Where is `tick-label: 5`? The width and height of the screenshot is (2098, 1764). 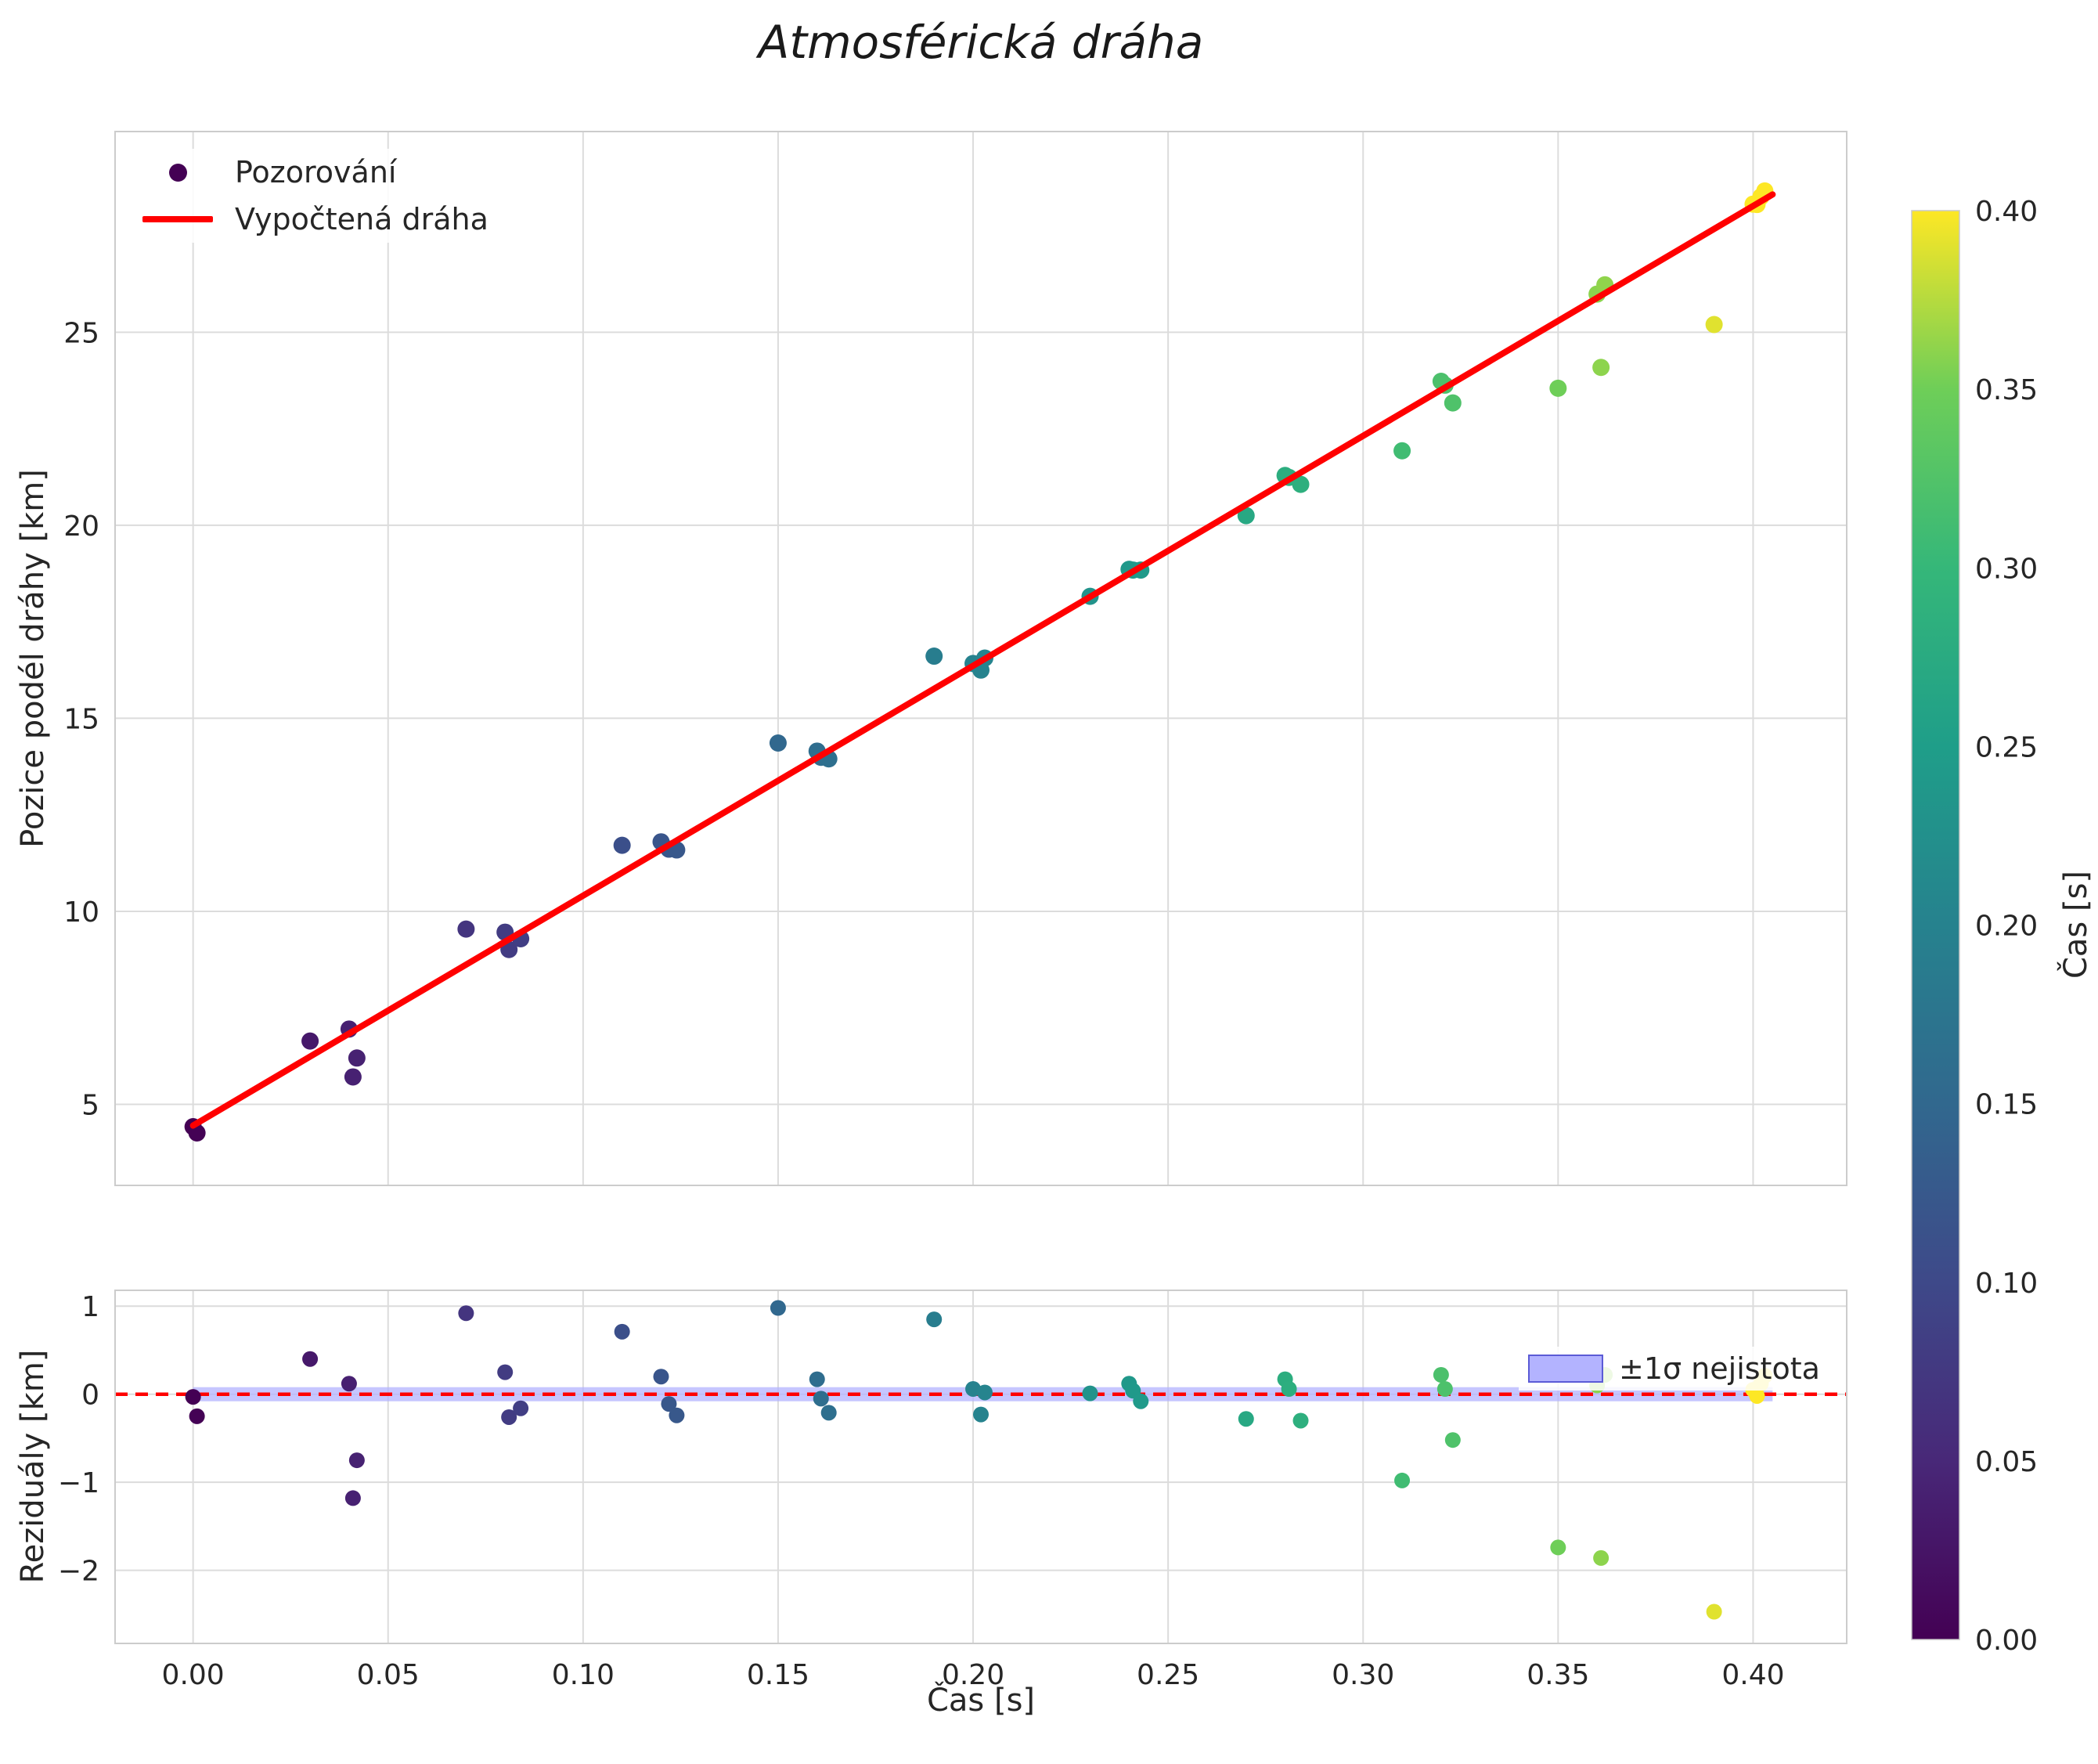 tick-label: 5 is located at coordinates (90, 1105).